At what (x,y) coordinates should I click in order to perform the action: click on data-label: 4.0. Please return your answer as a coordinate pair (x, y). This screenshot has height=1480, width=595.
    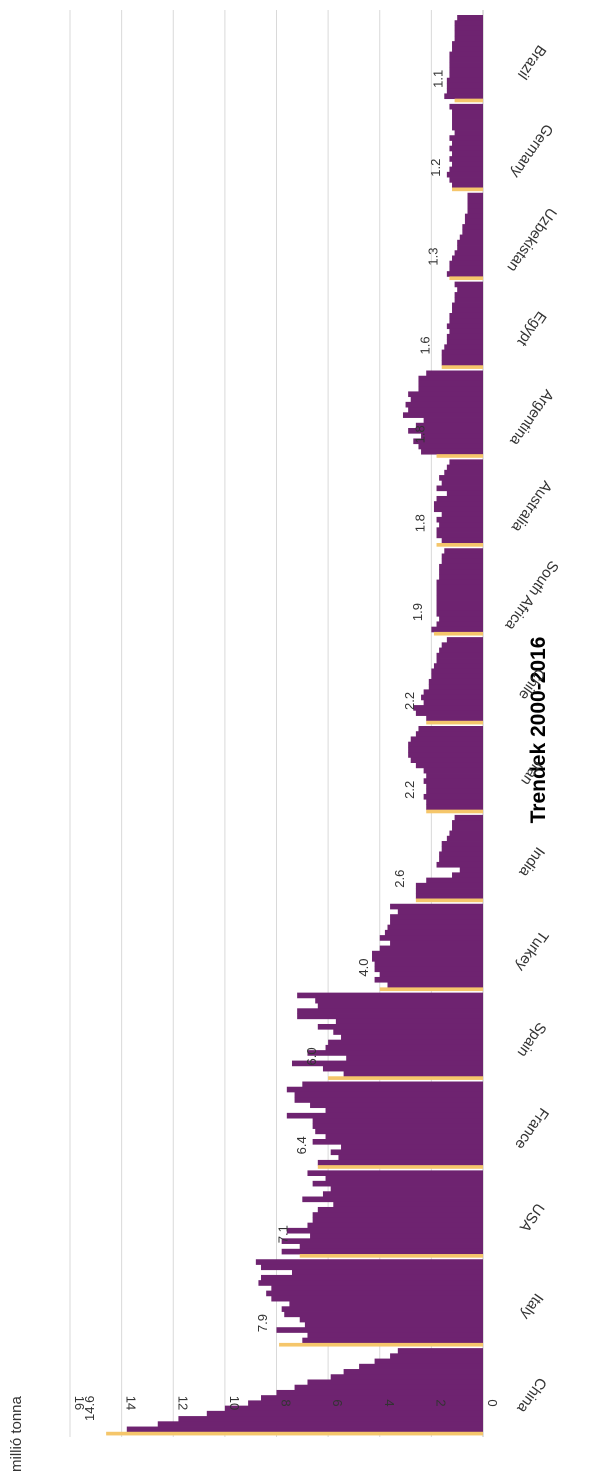
    Looking at the image, I should click on (363, 968).